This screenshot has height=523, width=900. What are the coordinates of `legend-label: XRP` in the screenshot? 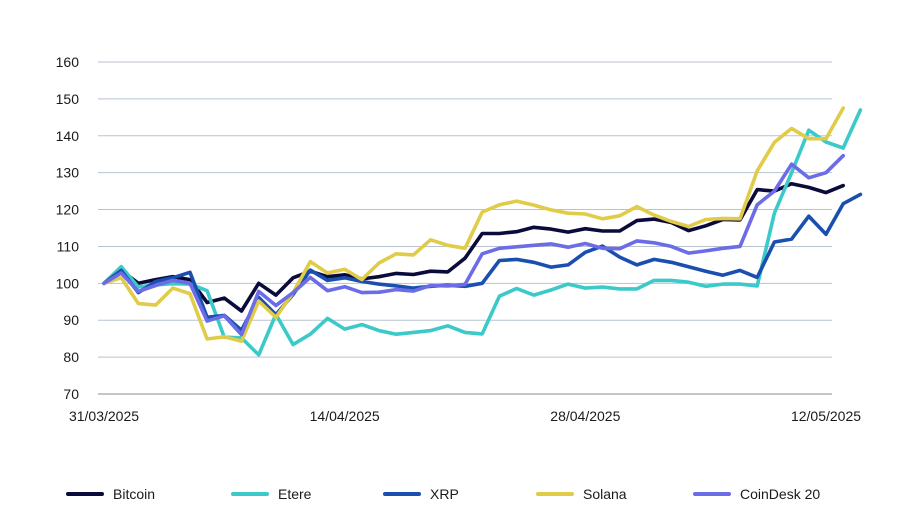 It's located at (444, 494).